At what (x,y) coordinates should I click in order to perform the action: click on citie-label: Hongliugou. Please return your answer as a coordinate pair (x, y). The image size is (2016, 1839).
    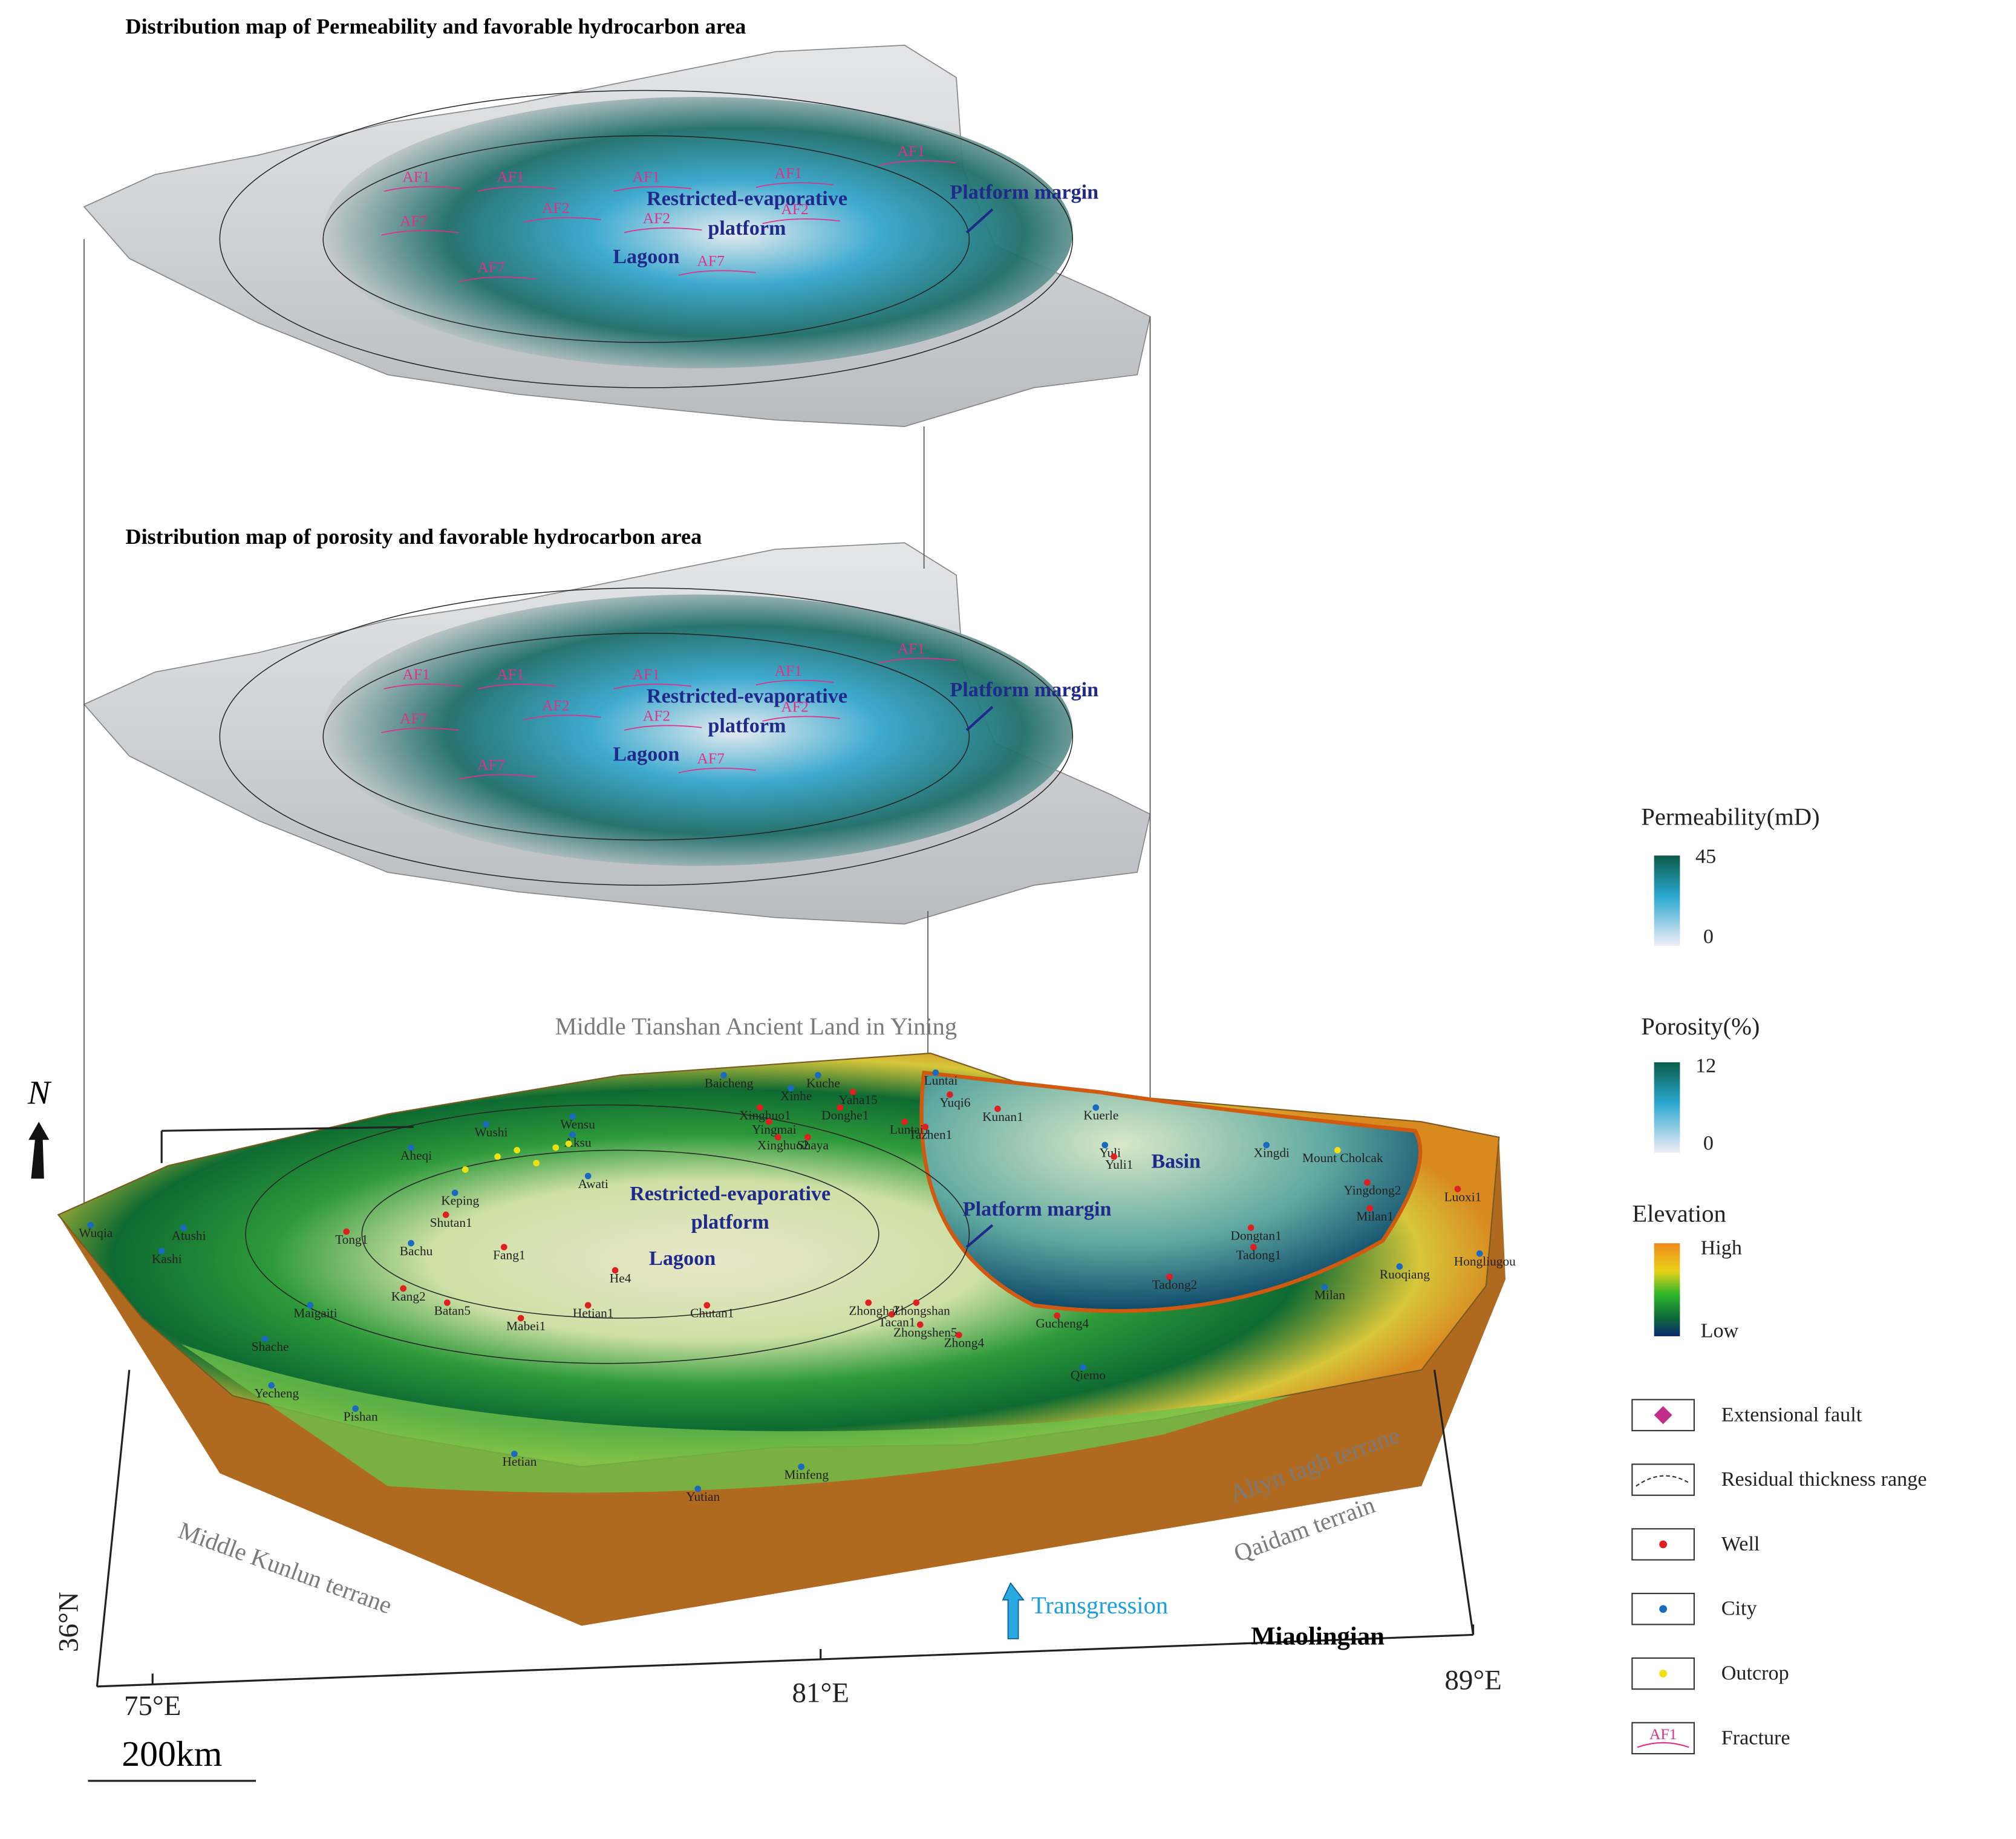
    Looking at the image, I should click on (1485, 1261).